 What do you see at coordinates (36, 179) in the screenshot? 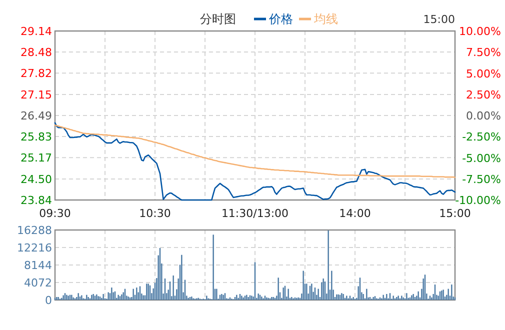
I see `y-tick-label: 24.50` at bounding box center [36, 179].